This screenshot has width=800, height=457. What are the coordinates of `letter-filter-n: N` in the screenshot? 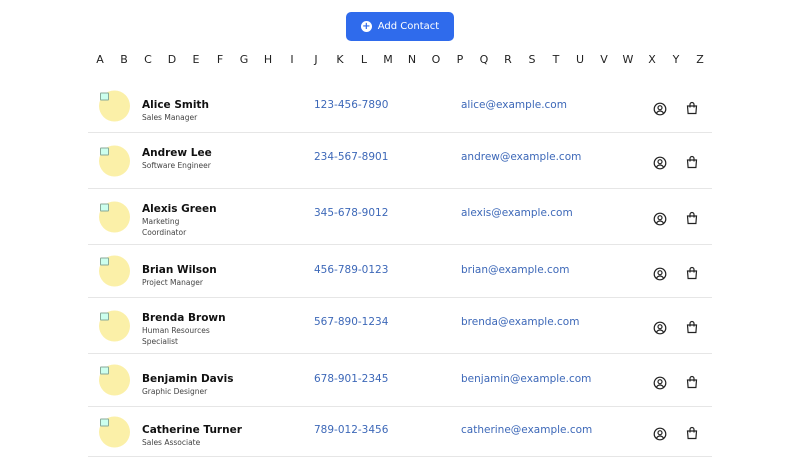 It's located at (412, 59).